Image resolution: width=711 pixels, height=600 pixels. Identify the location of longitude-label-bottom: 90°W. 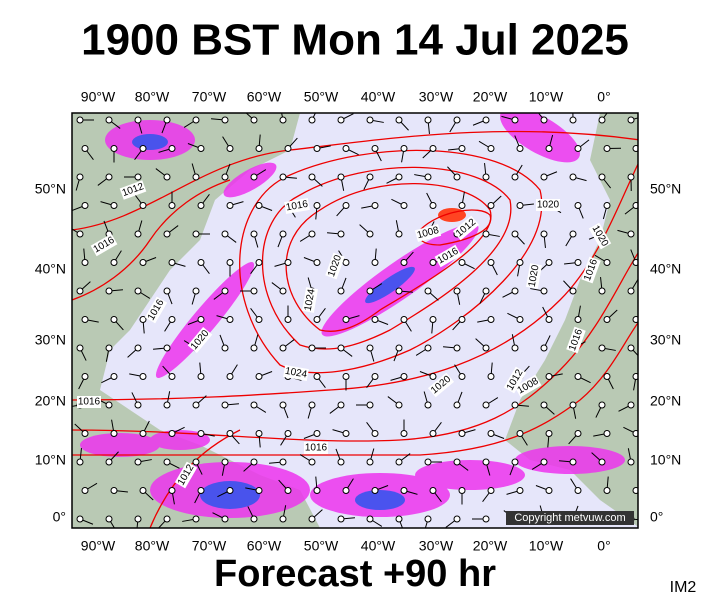
(98, 546).